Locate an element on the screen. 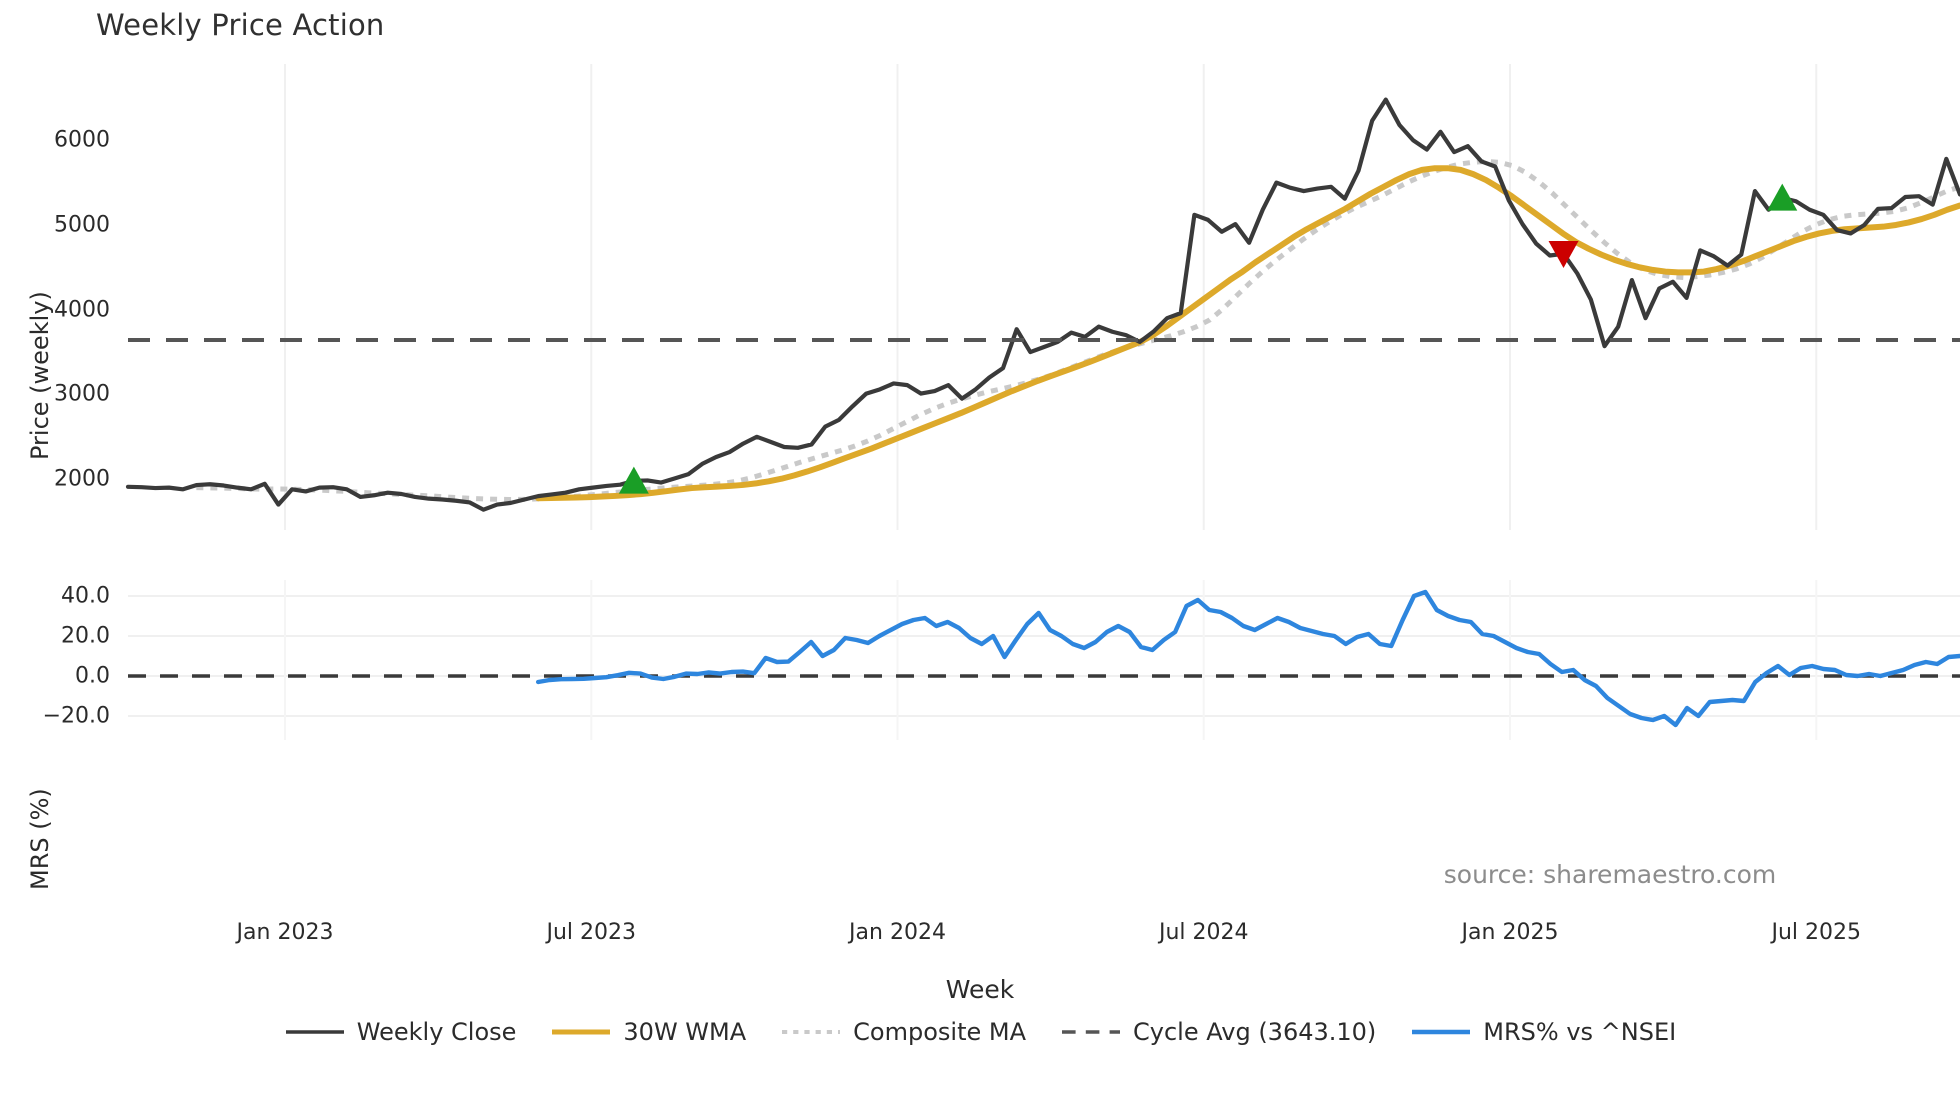 The width and height of the screenshot is (1960, 1102). mrs-y-tick-label: 40.0 is located at coordinates (85, 596).